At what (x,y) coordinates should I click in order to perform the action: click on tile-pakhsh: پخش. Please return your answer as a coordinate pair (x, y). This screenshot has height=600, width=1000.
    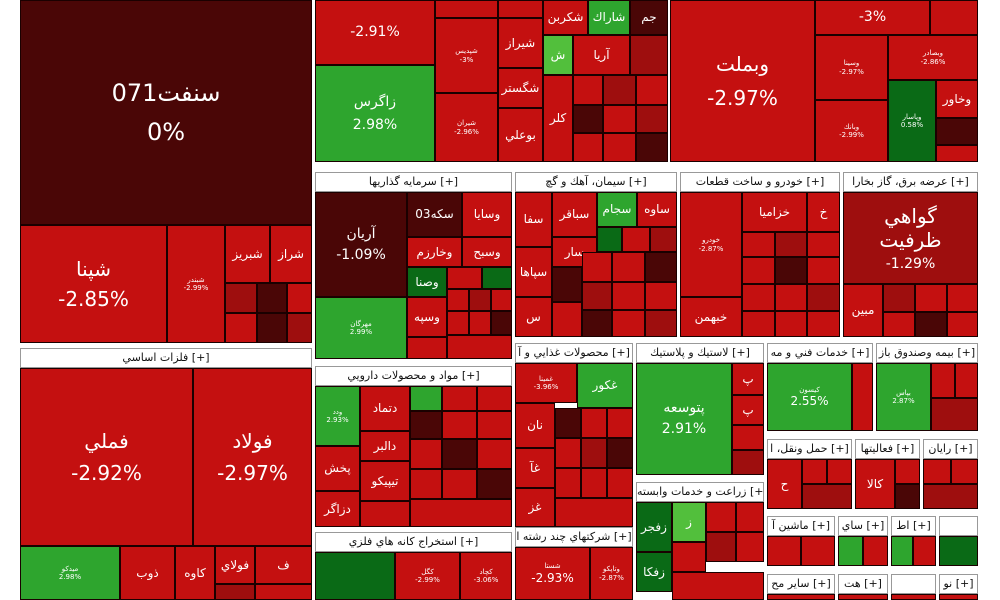
    Looking at the image, I should click on (337, 468).